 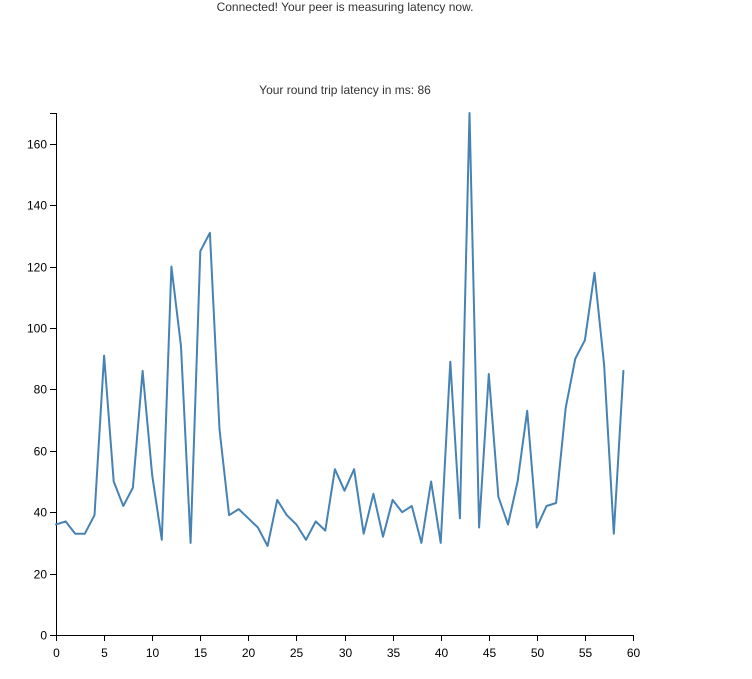 I want to click on x-tick-label: 0, so click(x=56, y=653).